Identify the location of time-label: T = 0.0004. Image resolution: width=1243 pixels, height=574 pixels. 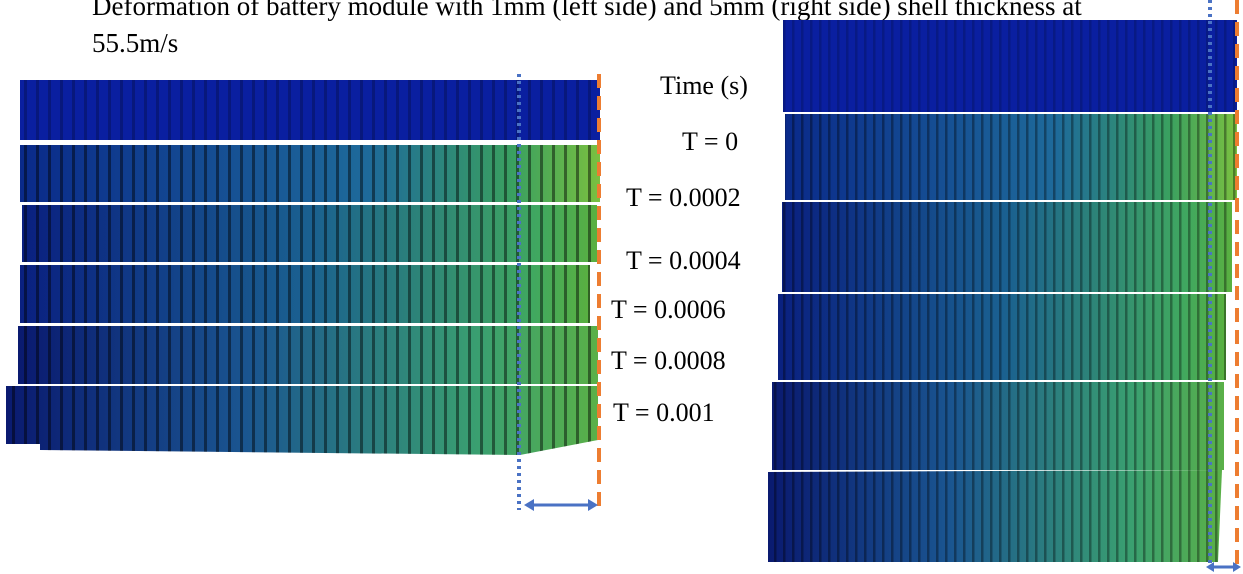
(683, 260).